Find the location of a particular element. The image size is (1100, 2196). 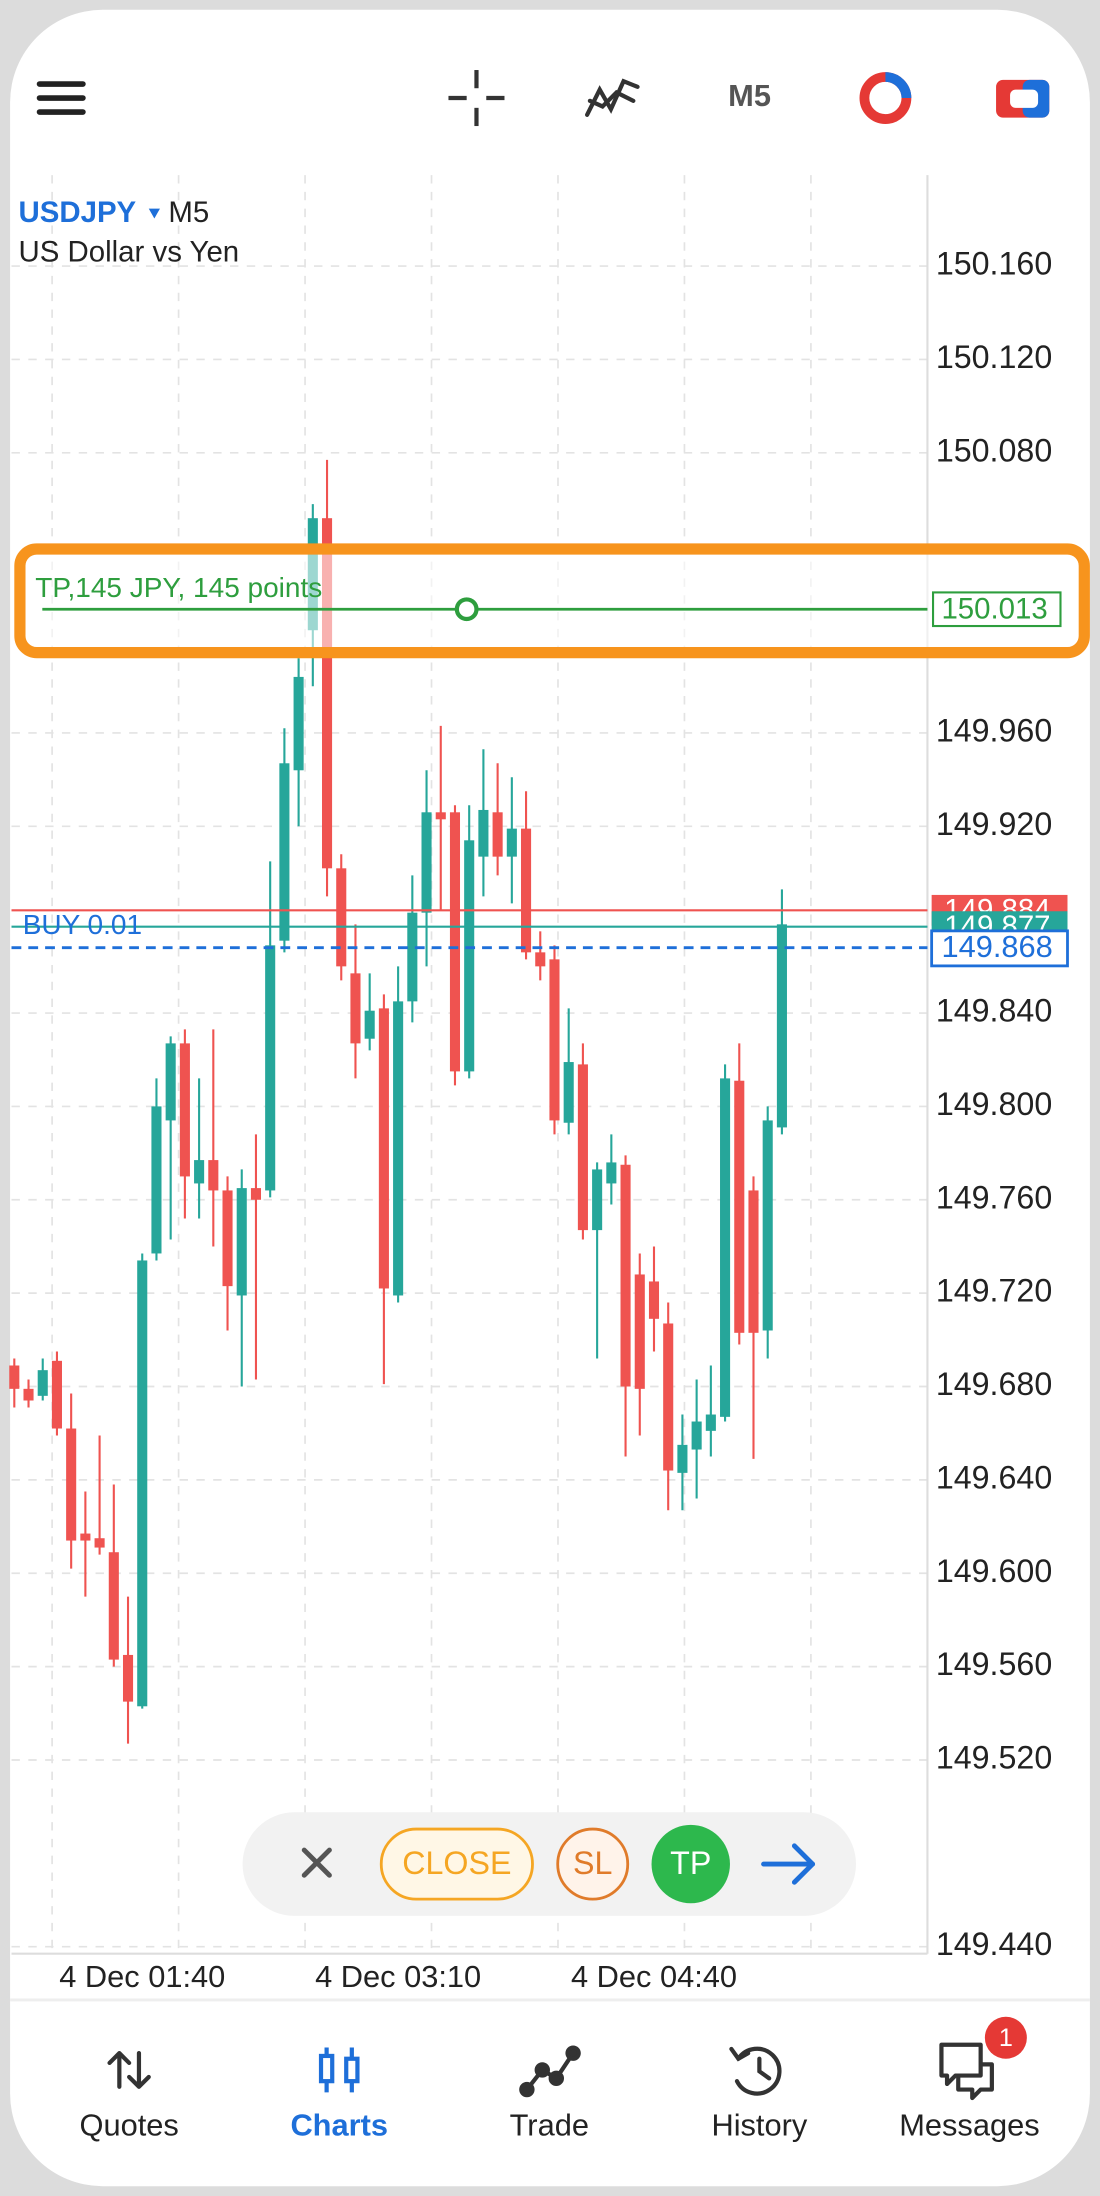

dismiss-button is located at coordinates (316, 1862).